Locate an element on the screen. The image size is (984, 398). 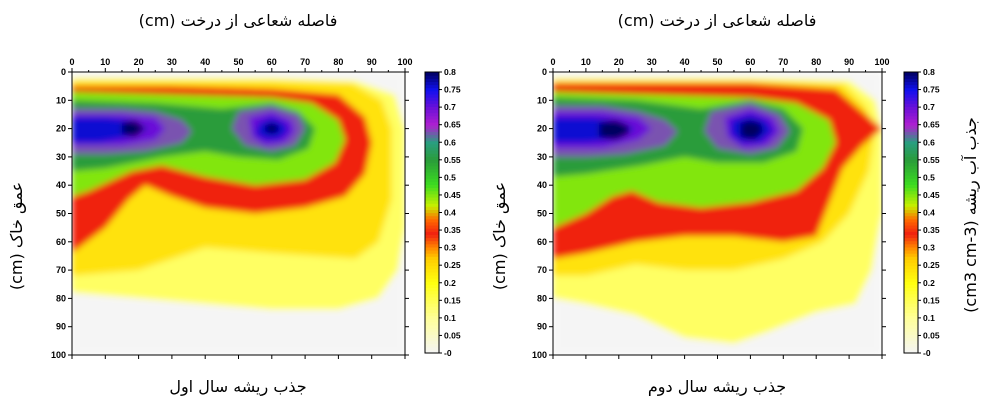
contour-band-0.8 is located at coordinates (614, 130).